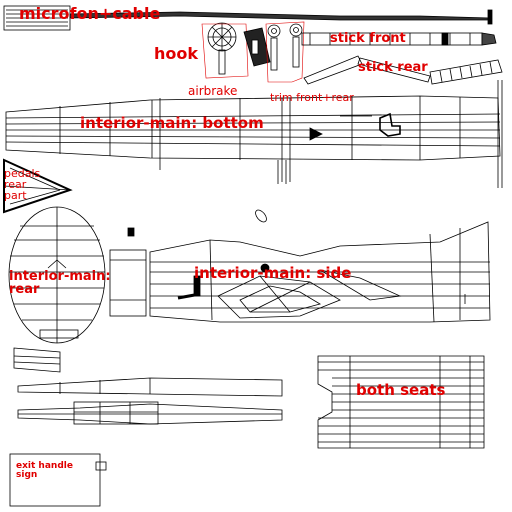 The image size is (512, 512). Describe the element at coordinates (15, 184) in the screenshot. I see `label-pedals-line2: rear` at that location.